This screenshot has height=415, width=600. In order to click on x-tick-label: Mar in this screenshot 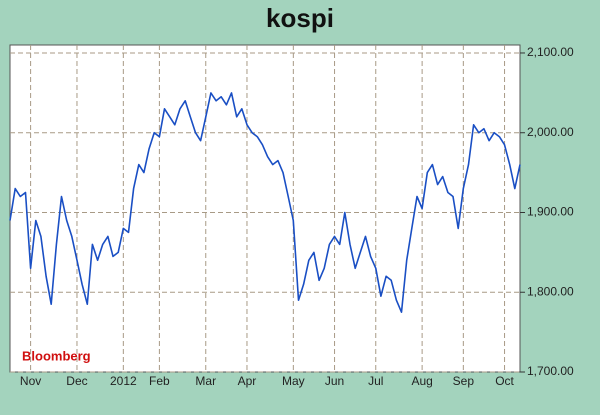, I will do `click(205, 381)`.